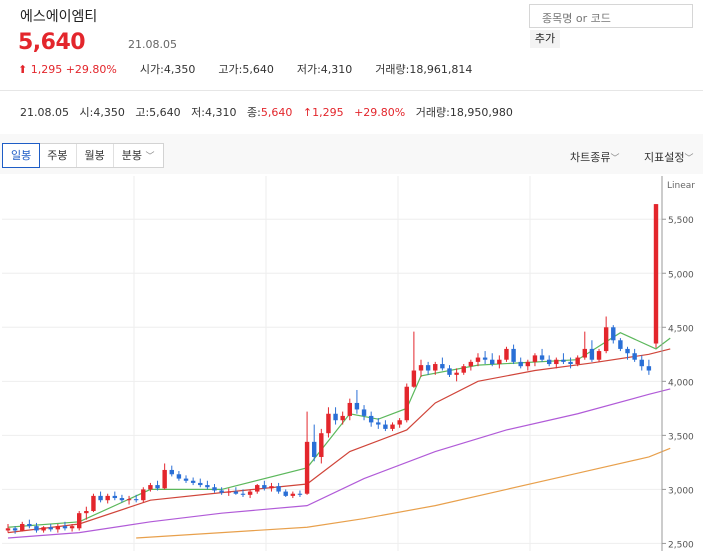  Describe the element at coordinates (681, 437) in the screenshot. I see `y-tick-label: 3,500` at that location.